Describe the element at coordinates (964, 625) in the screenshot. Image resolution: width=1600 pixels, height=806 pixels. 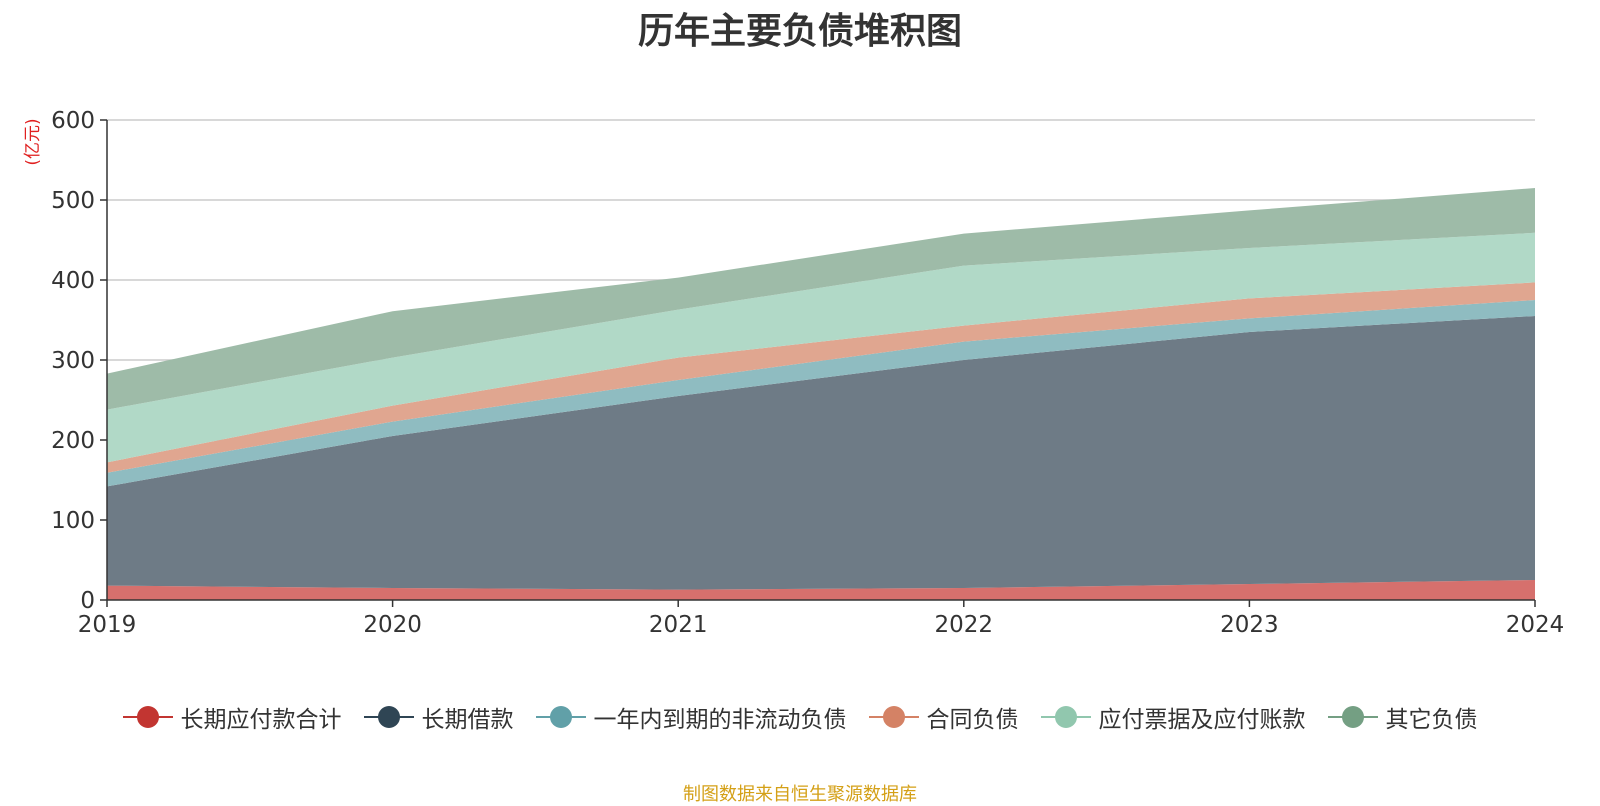
I see `x-tick-label: 2022` at that location.